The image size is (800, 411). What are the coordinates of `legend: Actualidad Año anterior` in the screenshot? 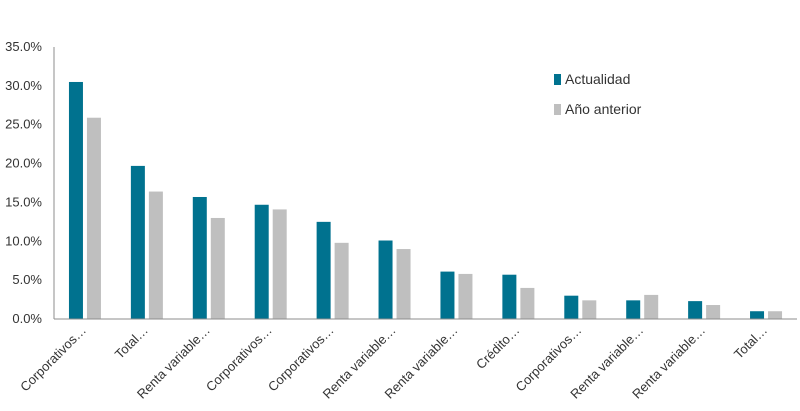 It's located at (598, 94).